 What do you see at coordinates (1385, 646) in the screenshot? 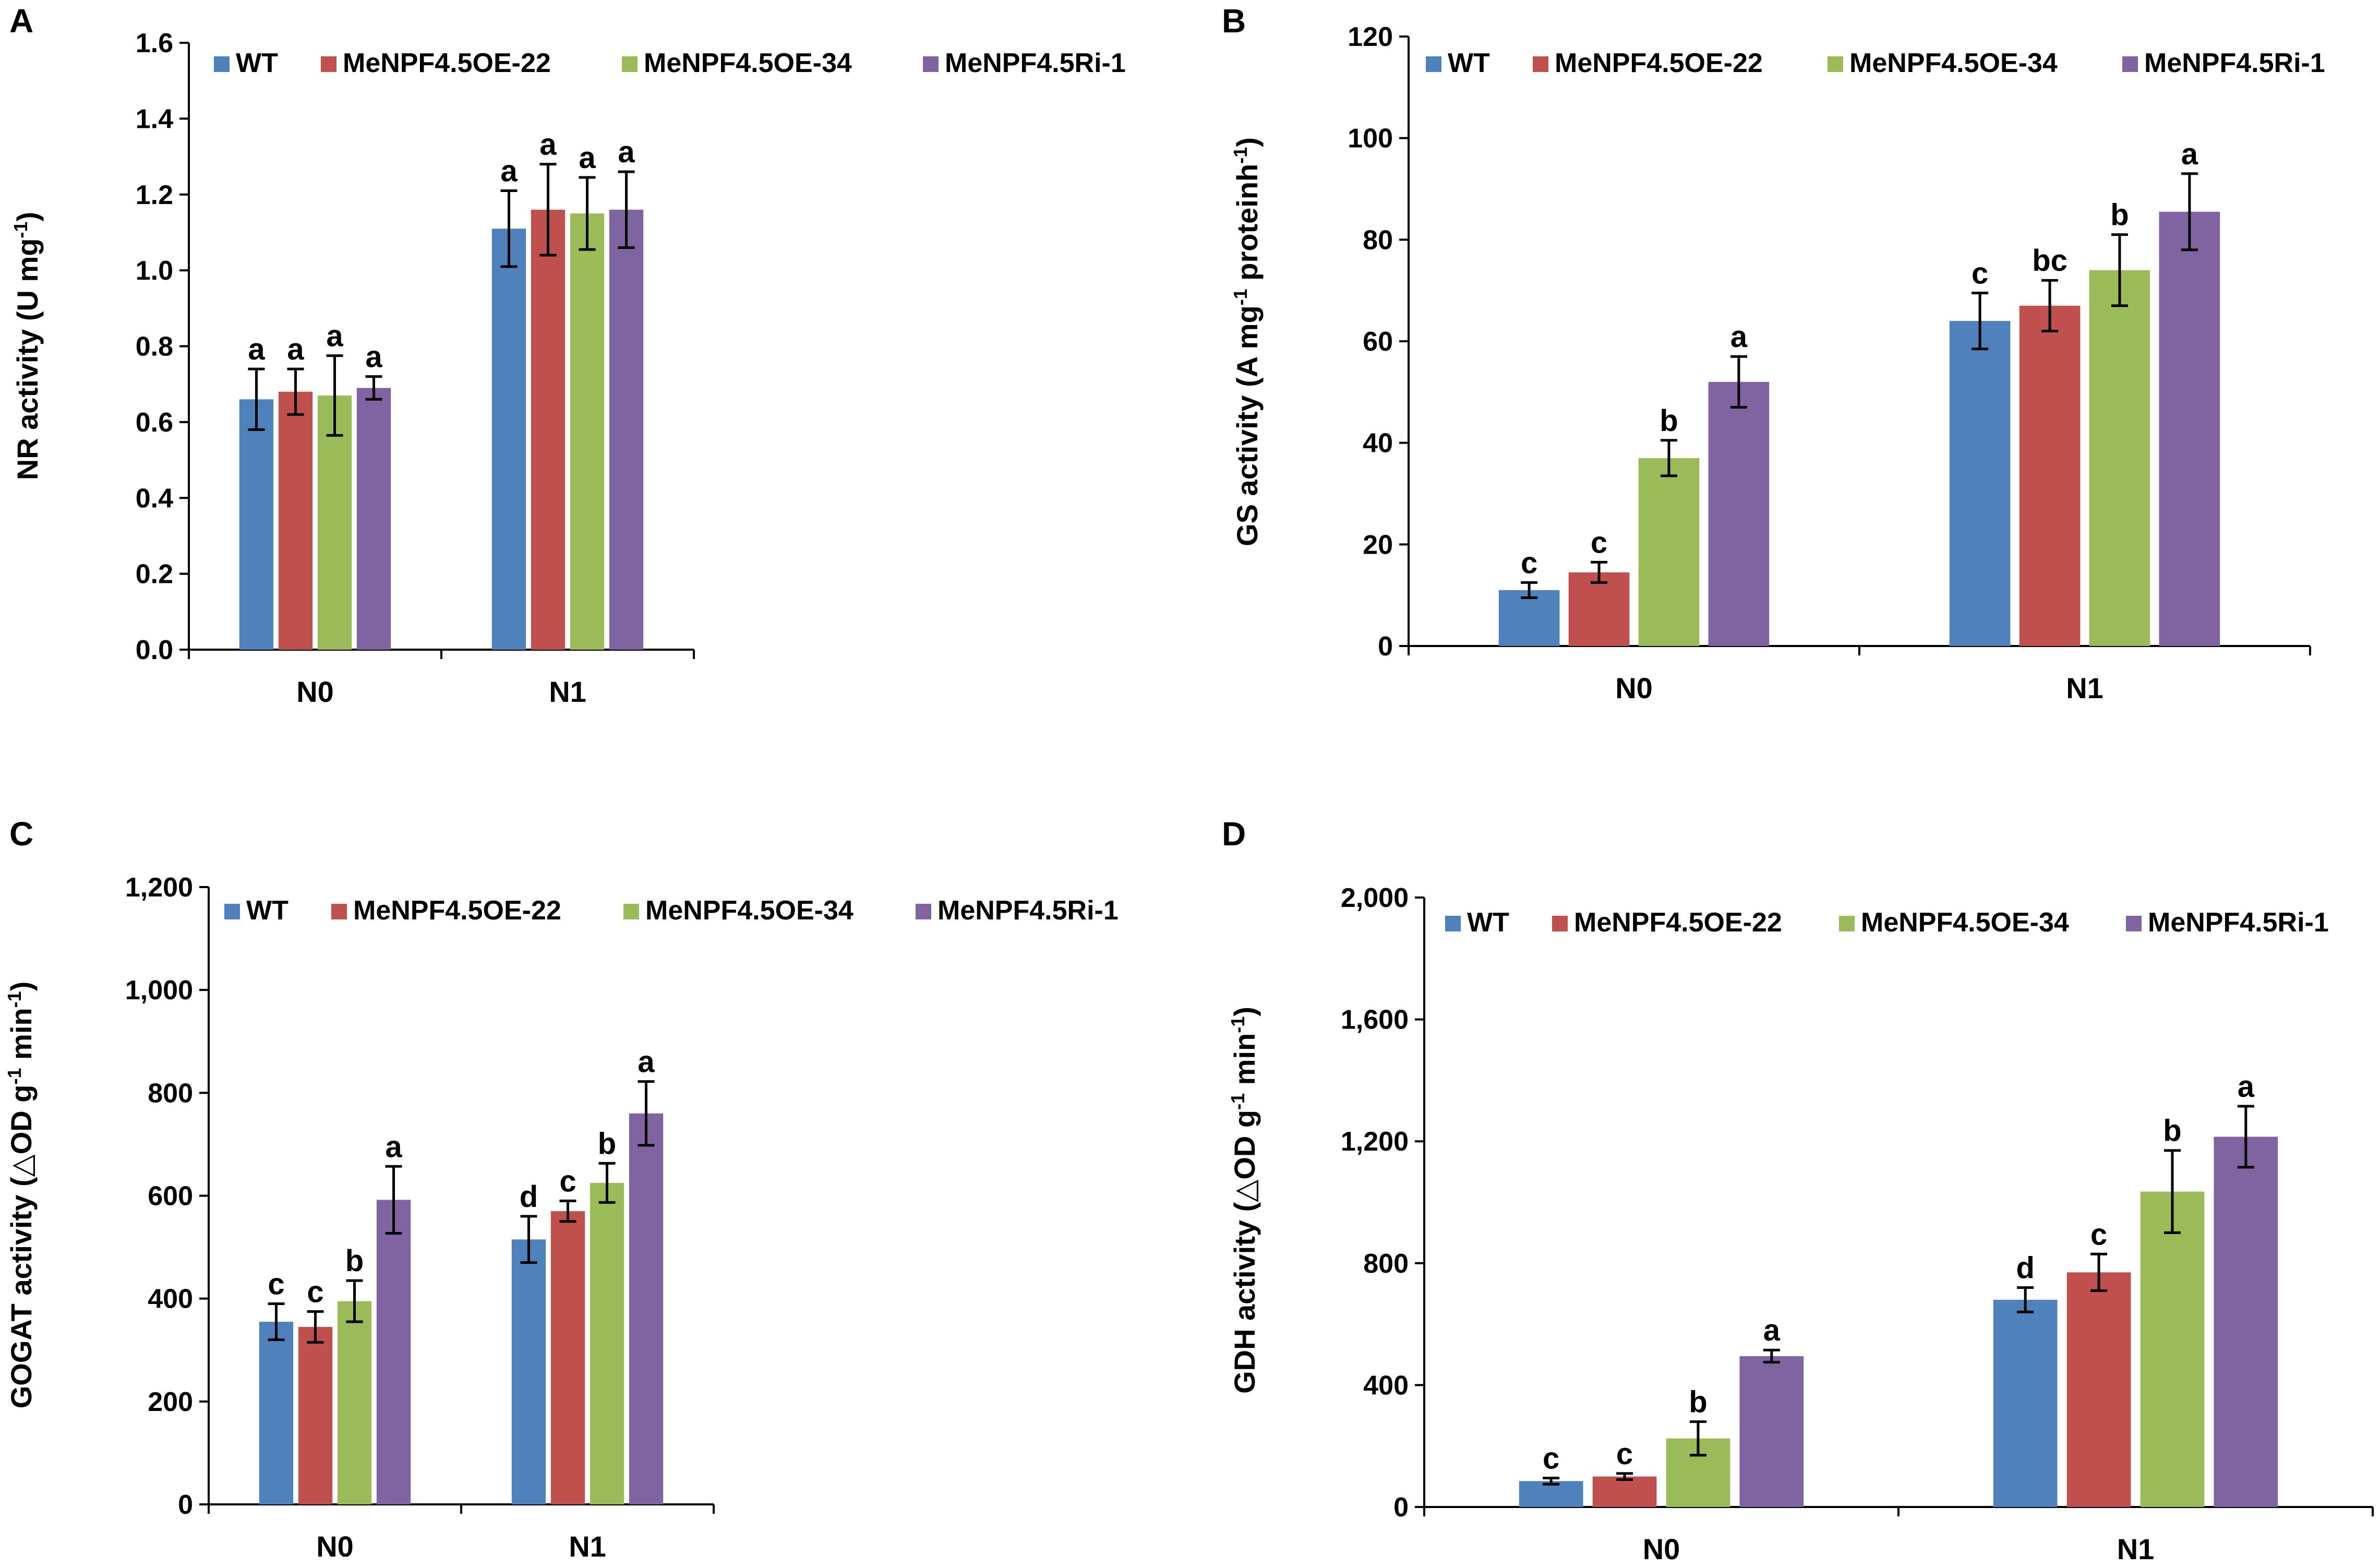
I see `y-tick-label: 0` at bounding box center [1385, 646].